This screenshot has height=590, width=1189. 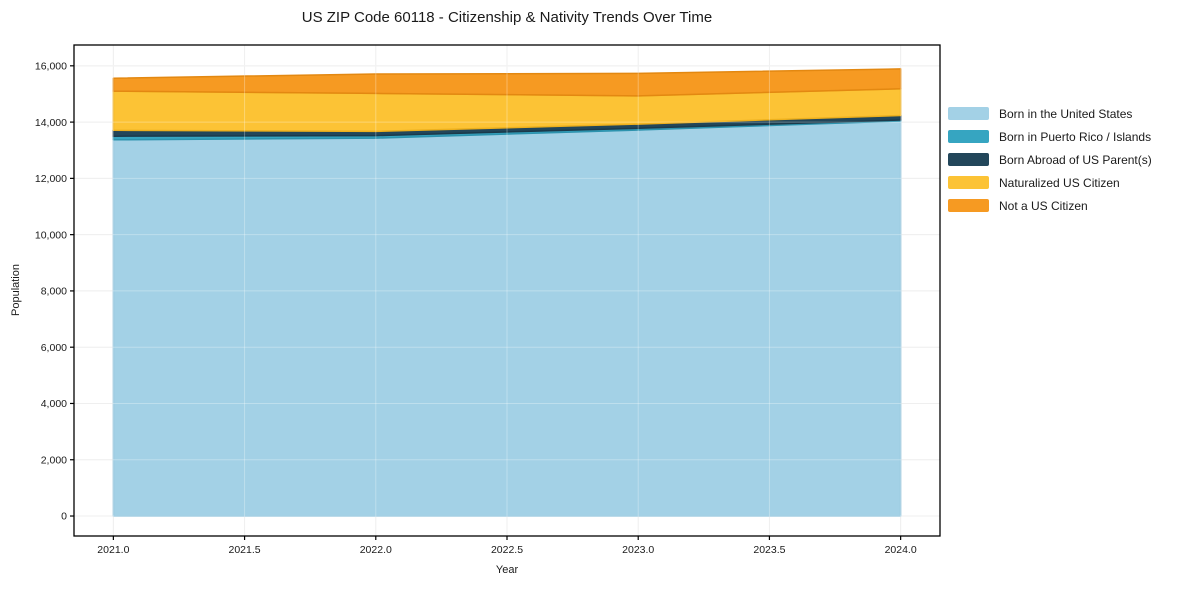 I want to click on y-tick-label: 12,000, so click(x=51, y=179).